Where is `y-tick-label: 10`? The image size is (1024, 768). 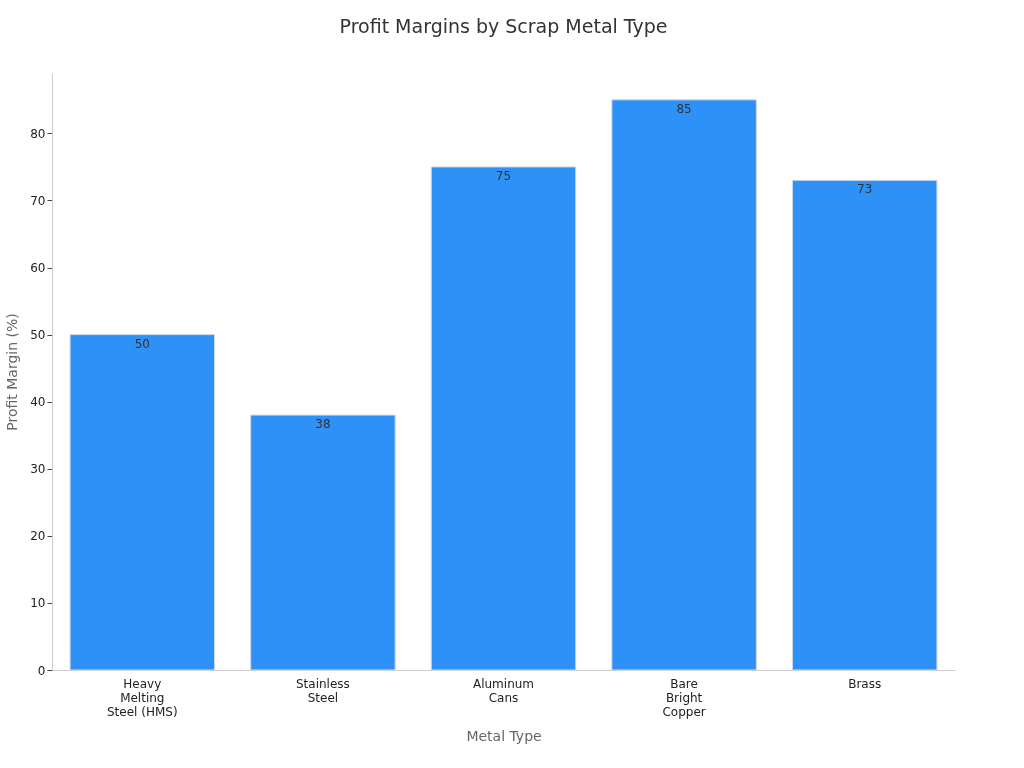 y-tick-label: 10 is located at coordinates (38, 603).